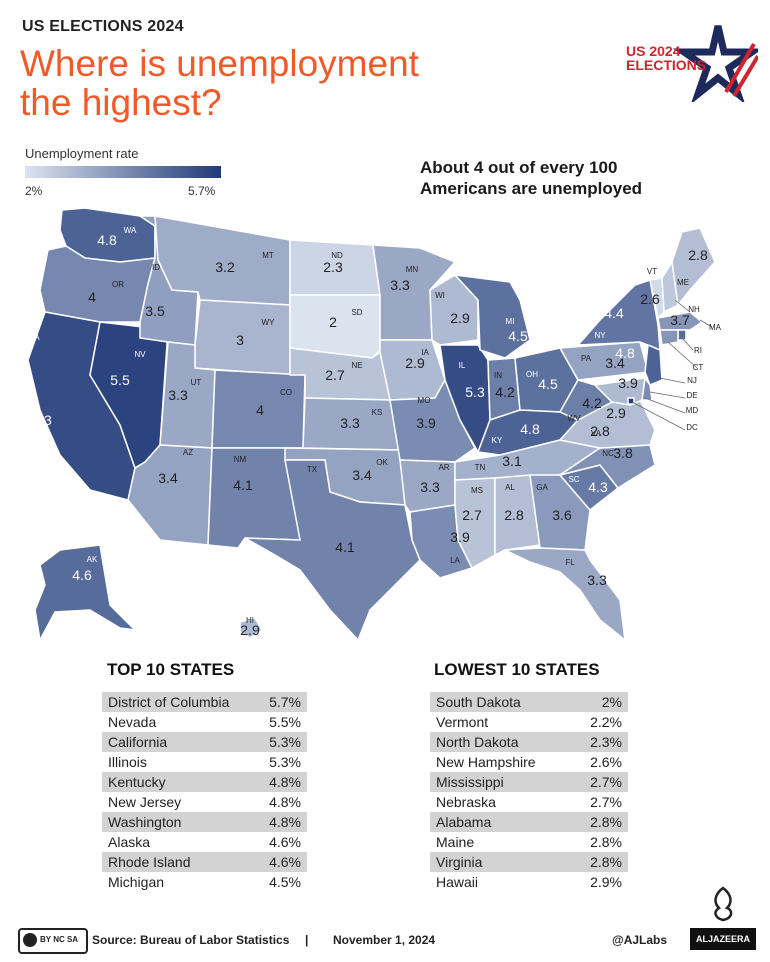 This screenshot has height=962, width=770. I want to click on leader-DC, so click(658, 416).